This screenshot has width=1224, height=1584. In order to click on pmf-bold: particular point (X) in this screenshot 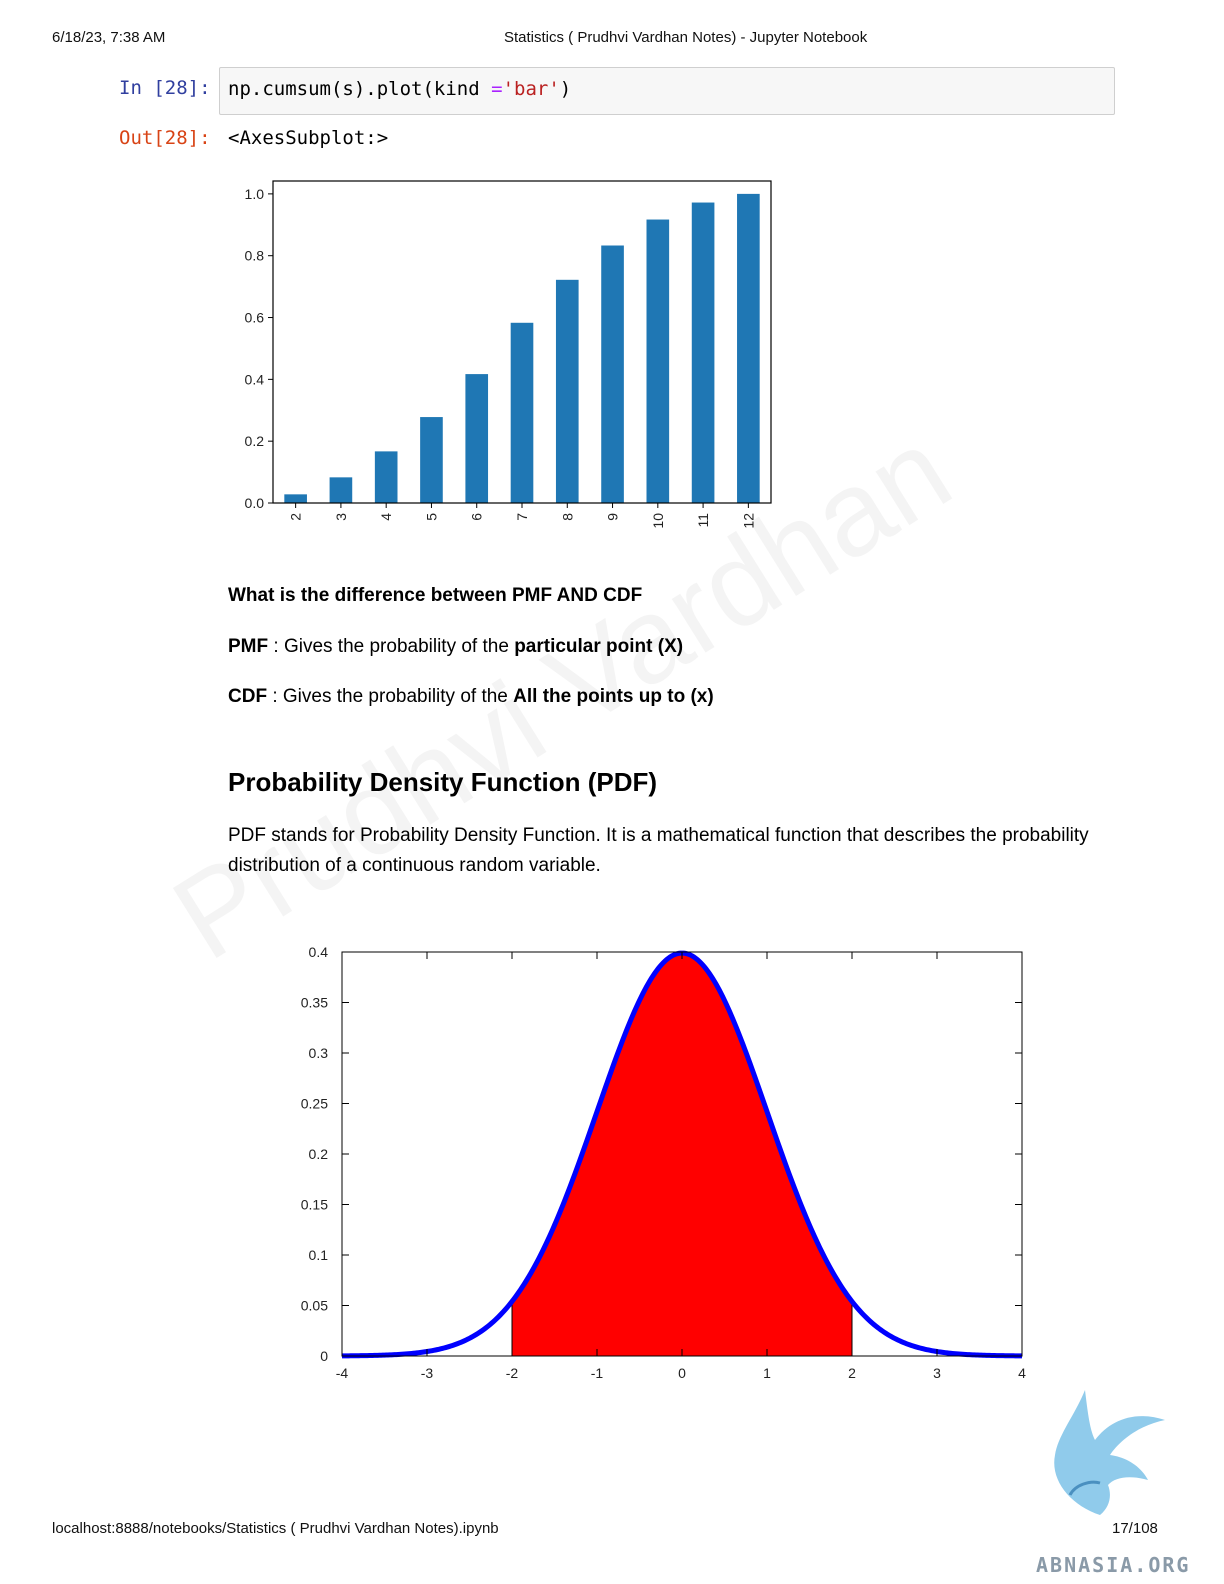, I will do `click(599, 646)`.